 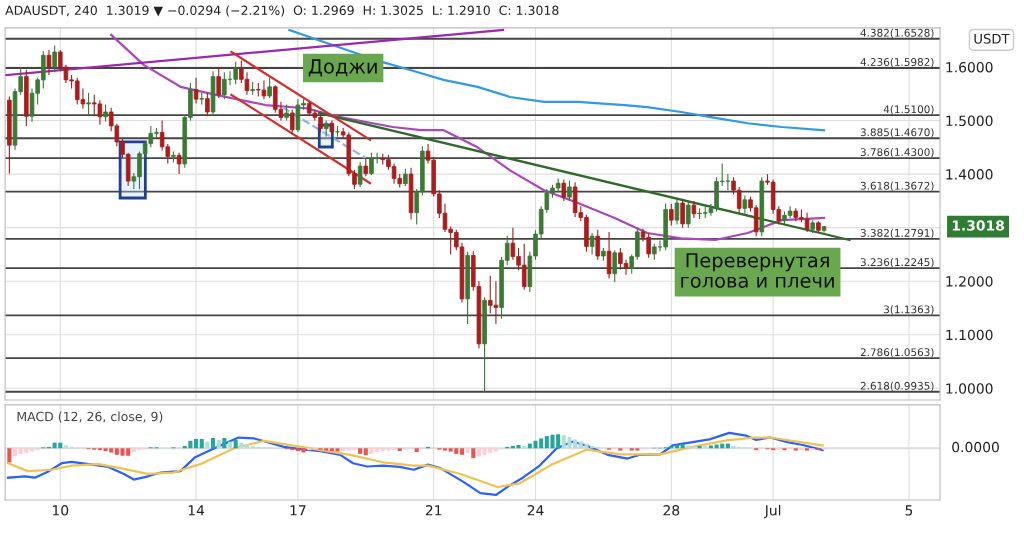 I want to click on ref-line-label: 3.786(1.4300), so click(x=897, y=152).